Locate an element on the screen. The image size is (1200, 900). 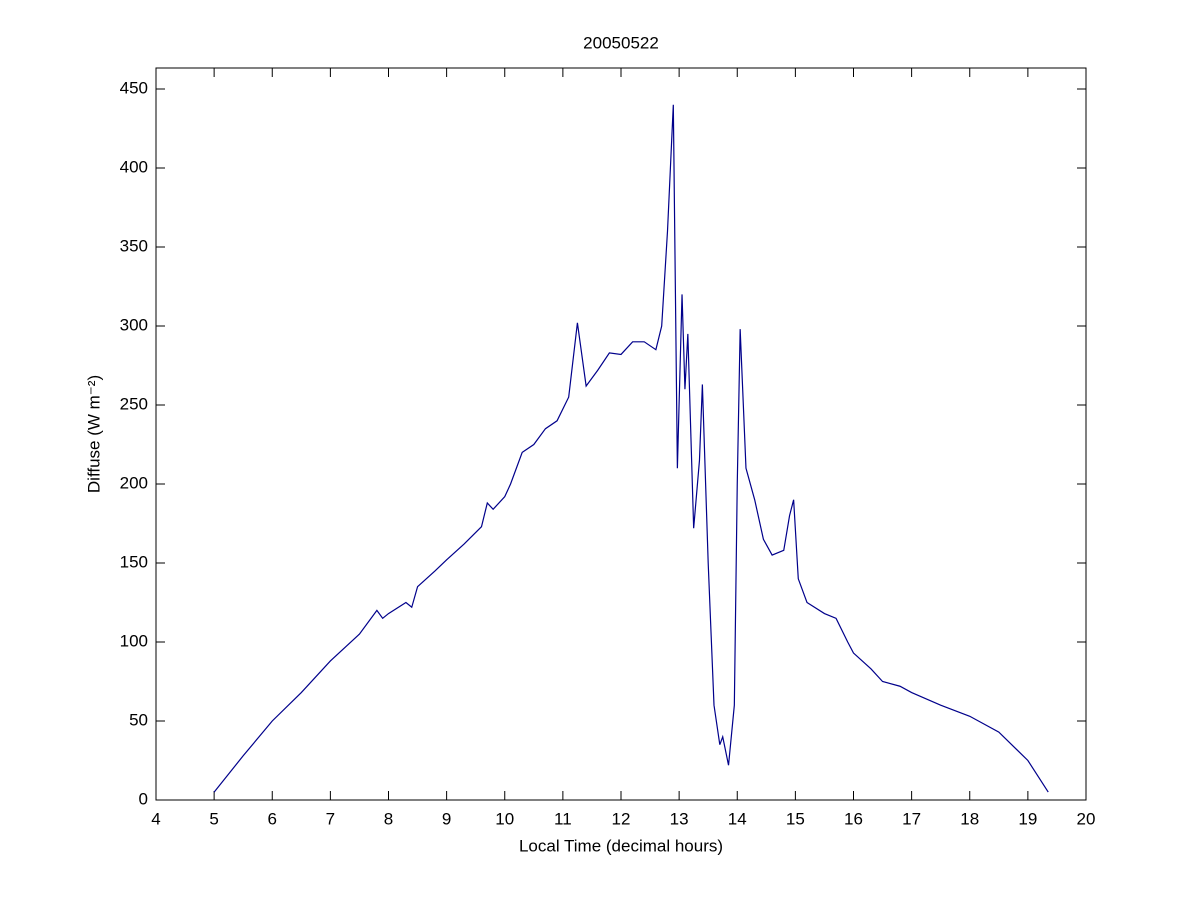
x-tick-label: 9 is located at coordinates (446, 818).